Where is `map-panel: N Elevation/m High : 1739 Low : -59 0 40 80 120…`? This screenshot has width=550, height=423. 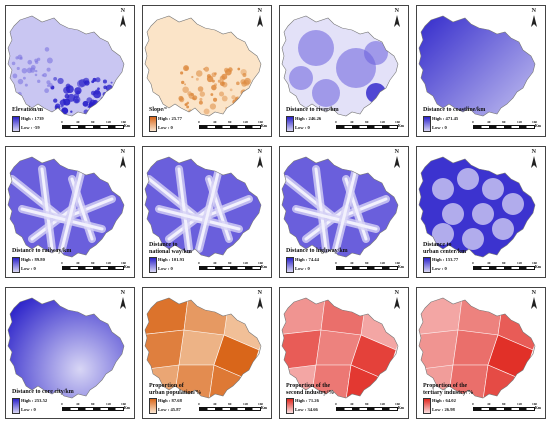 map-panel: N Elevation/m High : 1739 Low : -59 0 40 80 120… is located at coordinates (70, 71).